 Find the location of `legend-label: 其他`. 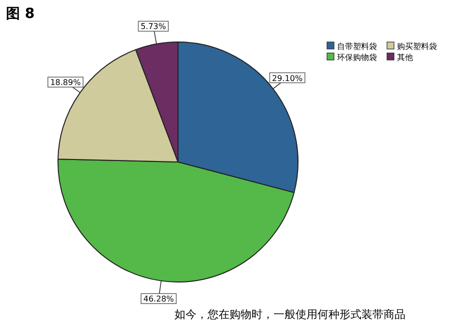

legend-label: 其他 is located at coordinates (405, 57).